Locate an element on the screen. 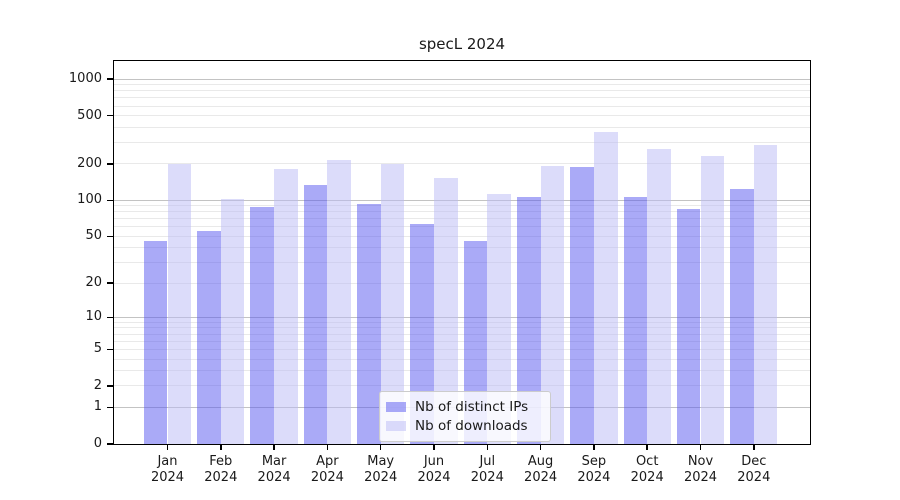 This screenshot has width=900, height=500. y-axis-line is located at coordinates (113, 252).